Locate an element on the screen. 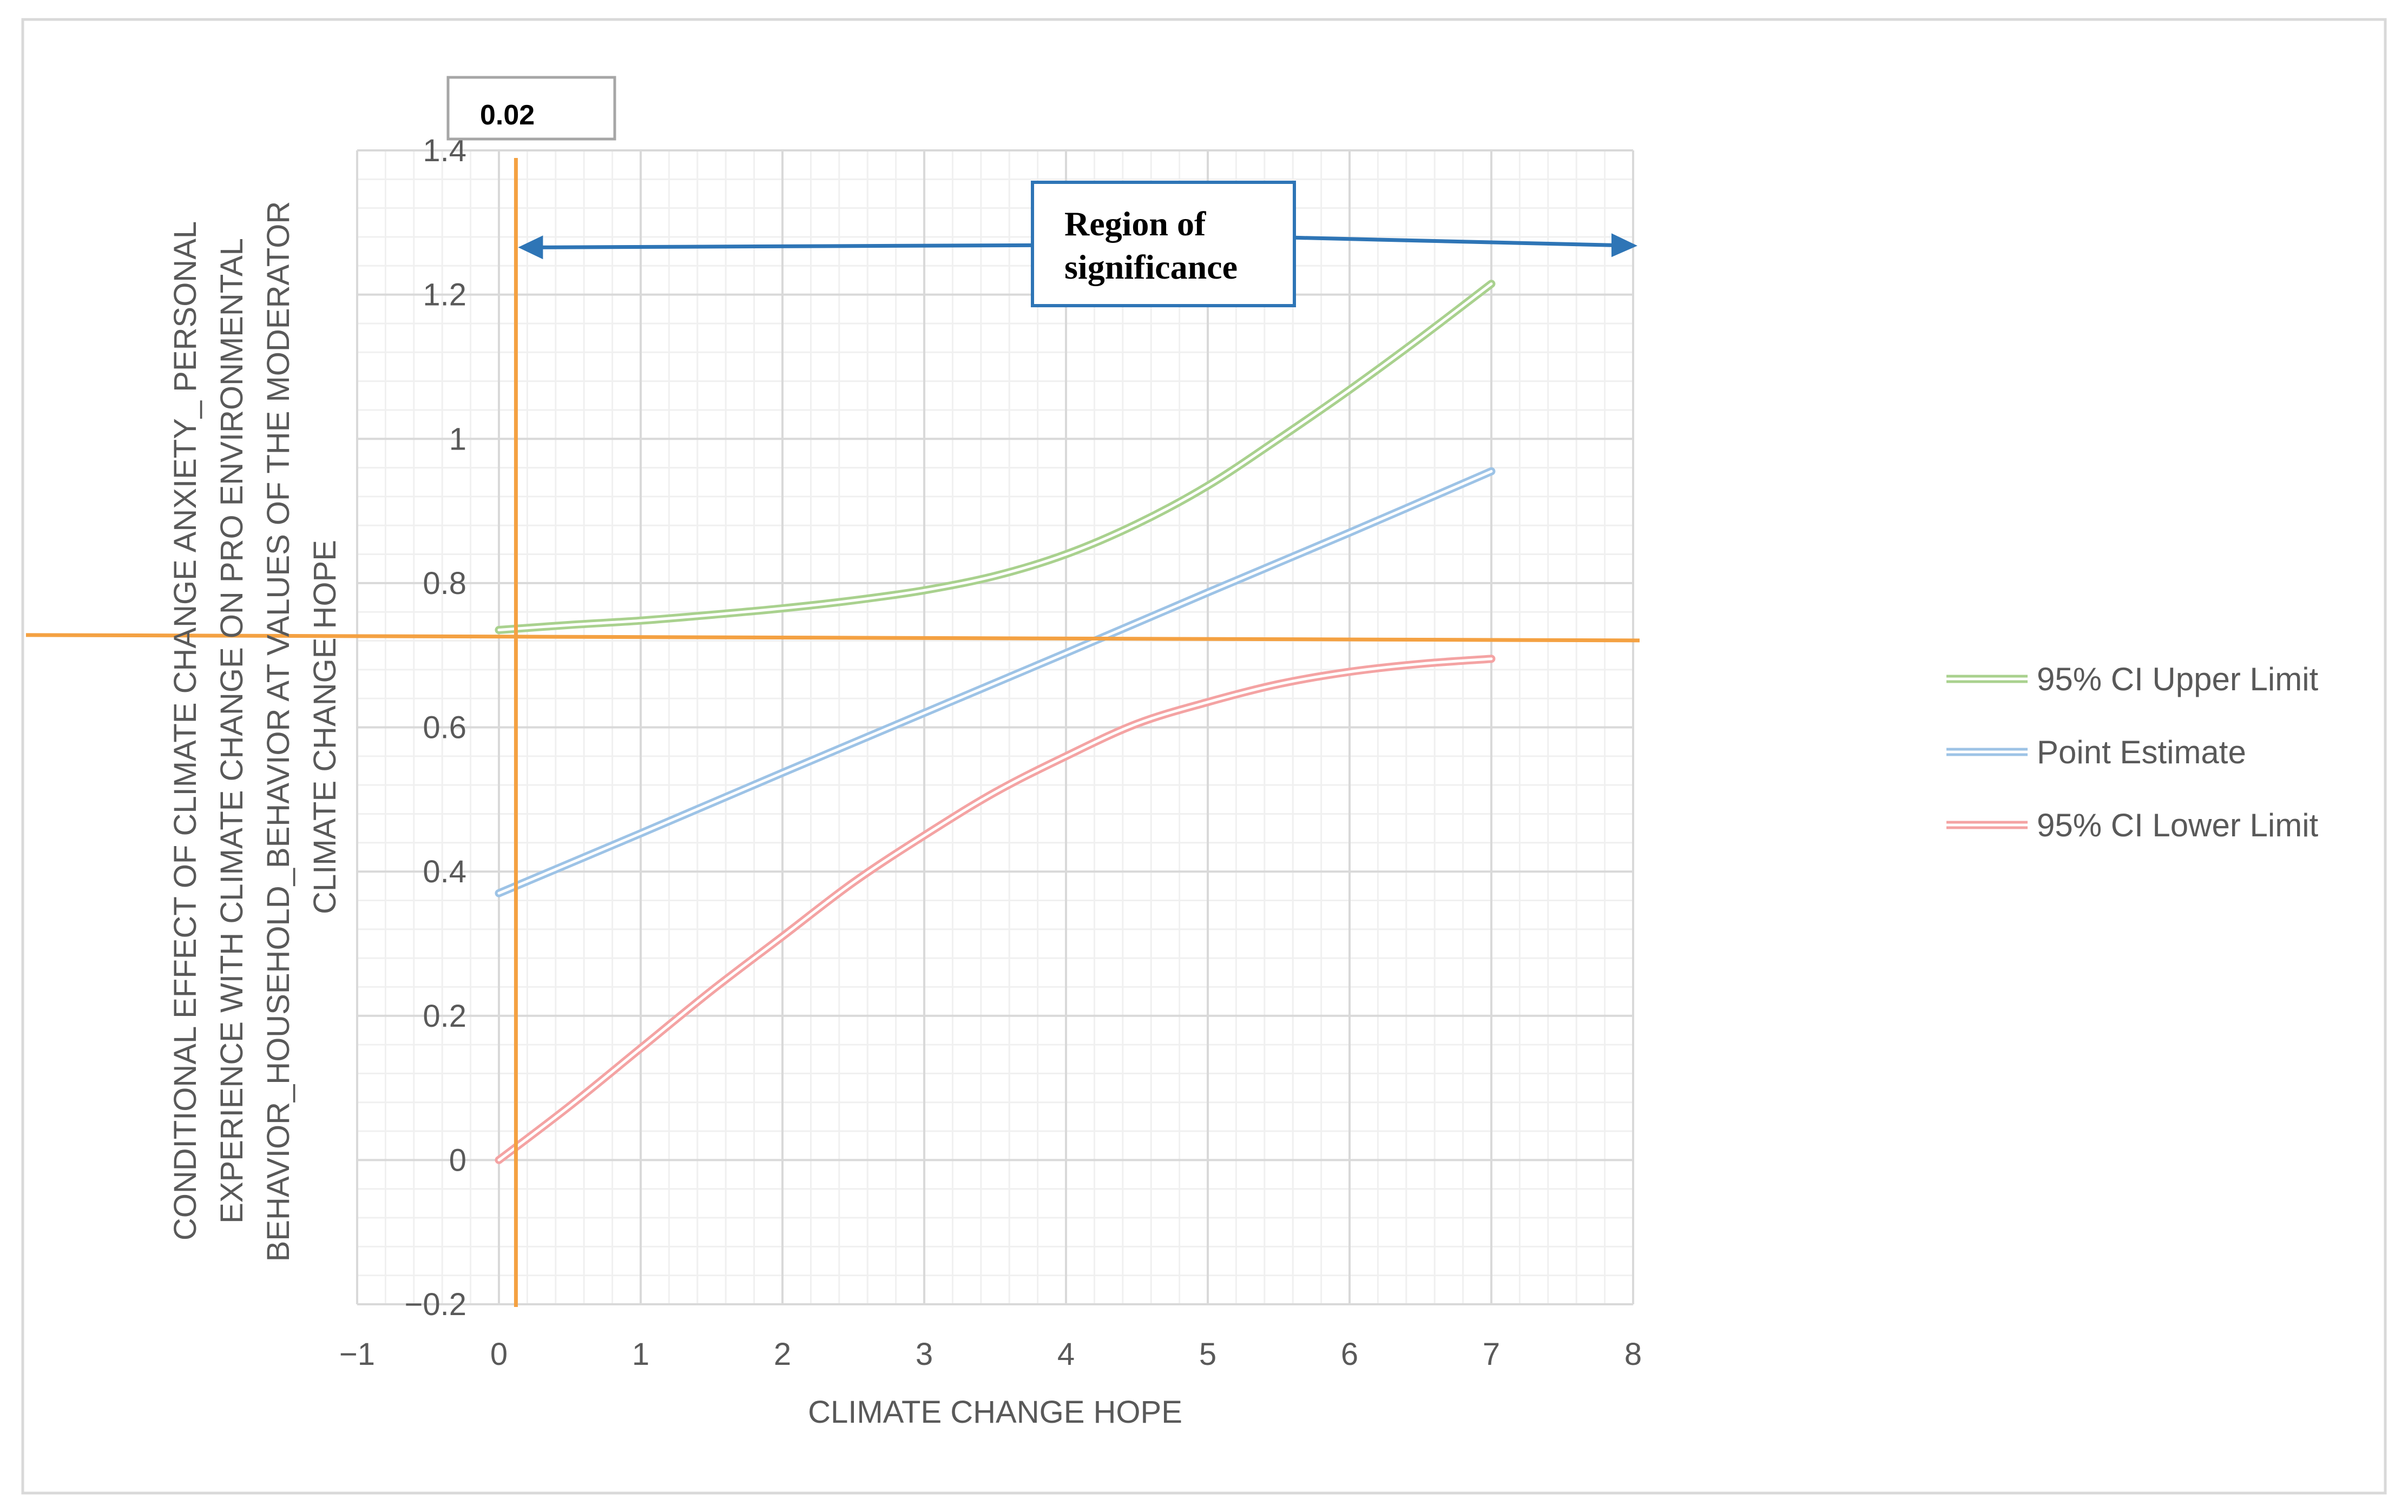 Image resolution: width=2408 pixels, height=1512 pixels. x-tick-label: 2 is located at coordinates (782, 1354).